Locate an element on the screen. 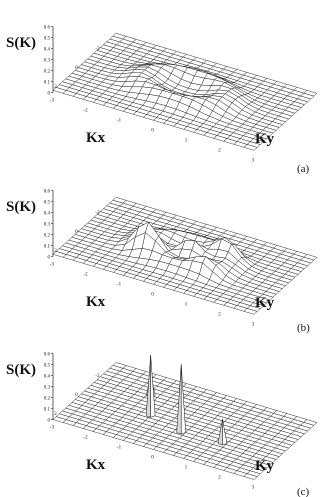 The image size is (327, 497). panel-label: (a) is located at coordinates (303, 169).